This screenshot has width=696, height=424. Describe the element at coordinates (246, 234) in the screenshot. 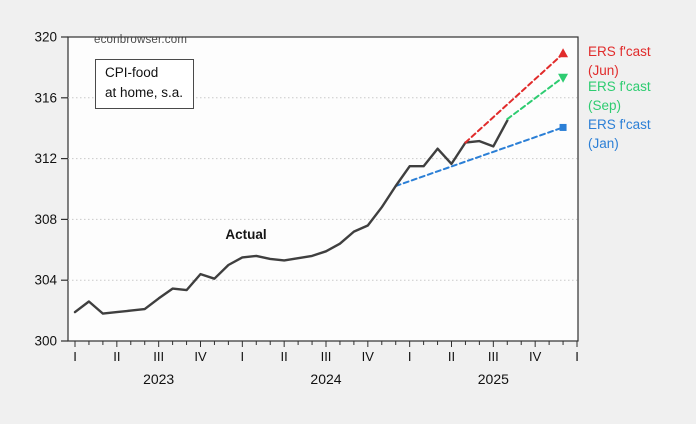

I see `actual-series-label: Actual` at that location.